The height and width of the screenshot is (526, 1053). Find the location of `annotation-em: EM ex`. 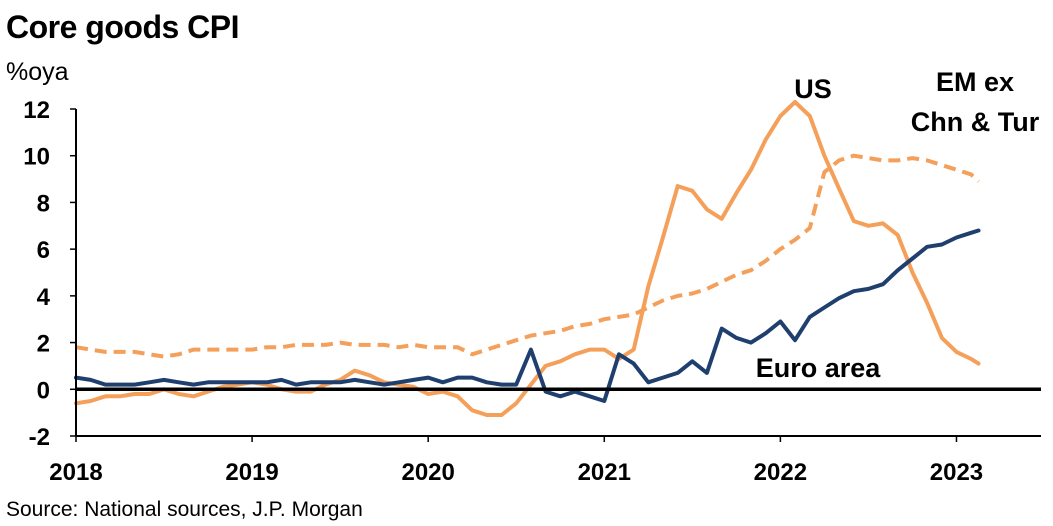

annotation-em: EM ex is located at coordinates (975, 82).